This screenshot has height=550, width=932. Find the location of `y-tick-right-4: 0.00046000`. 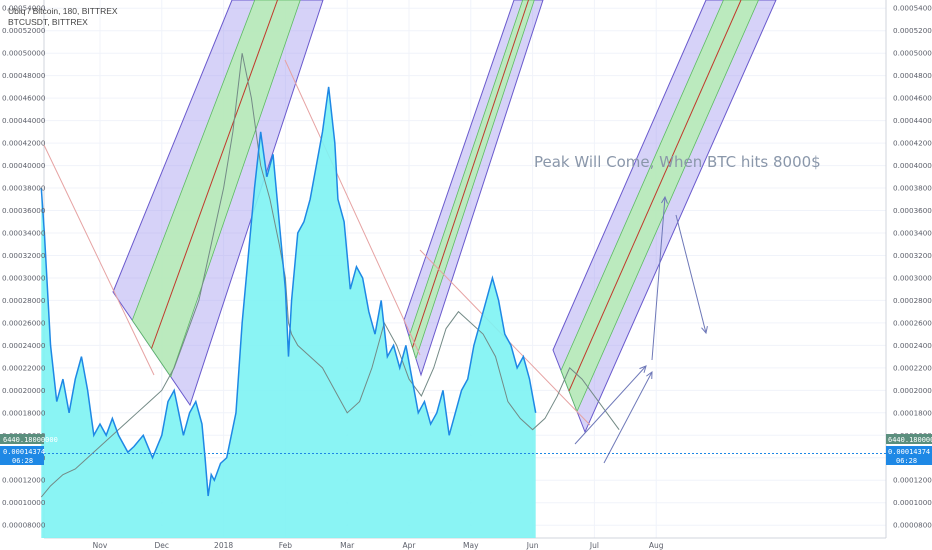

y-tick-right-4: 0.00046000 is located at coordinates (912, 98).